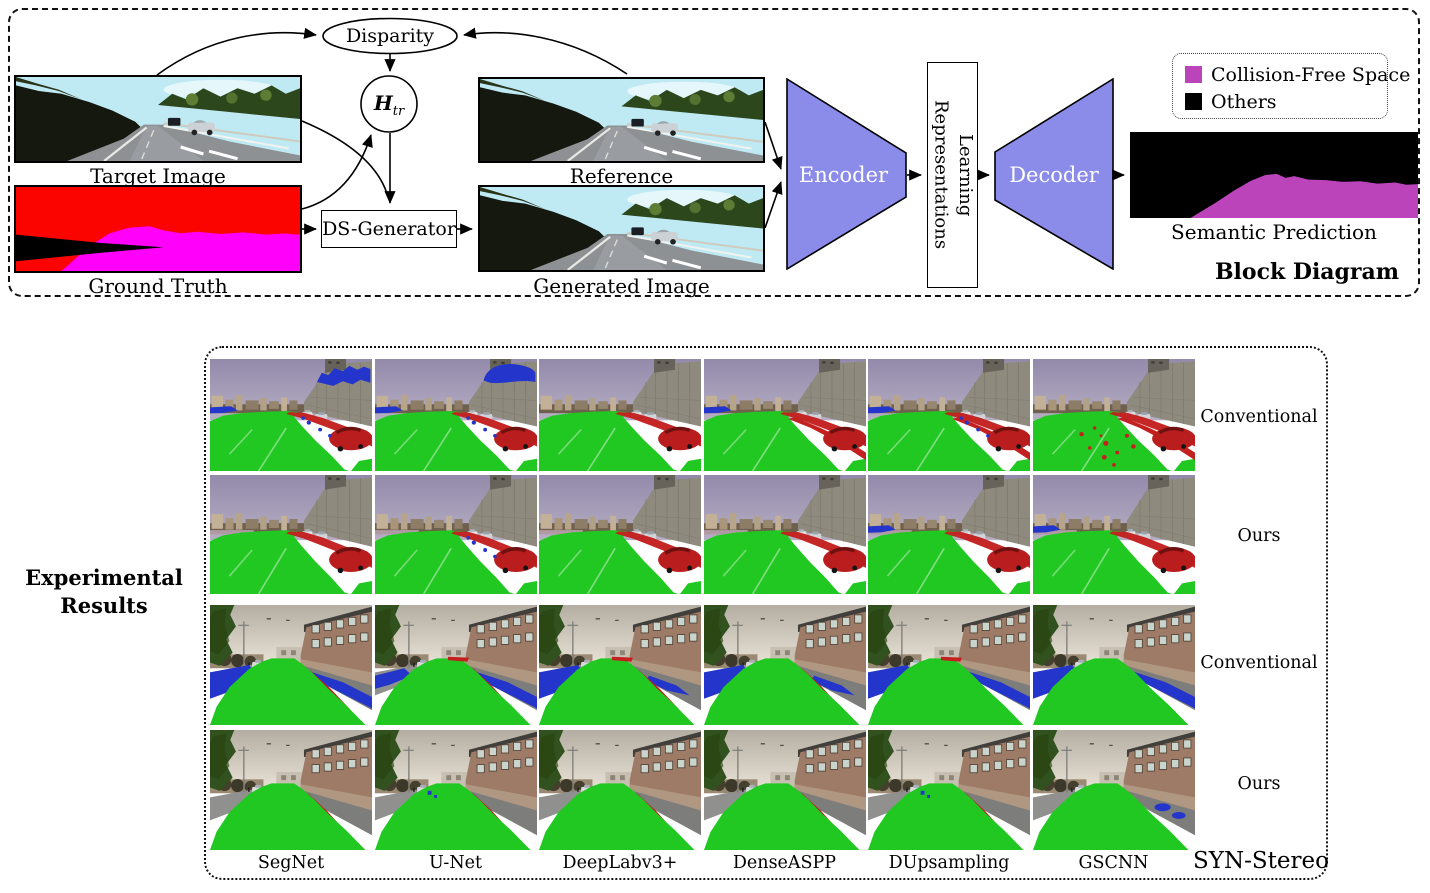 The image size is (1430, 893). I want to click on experimental-results-line2: Results, so click(104, 605).